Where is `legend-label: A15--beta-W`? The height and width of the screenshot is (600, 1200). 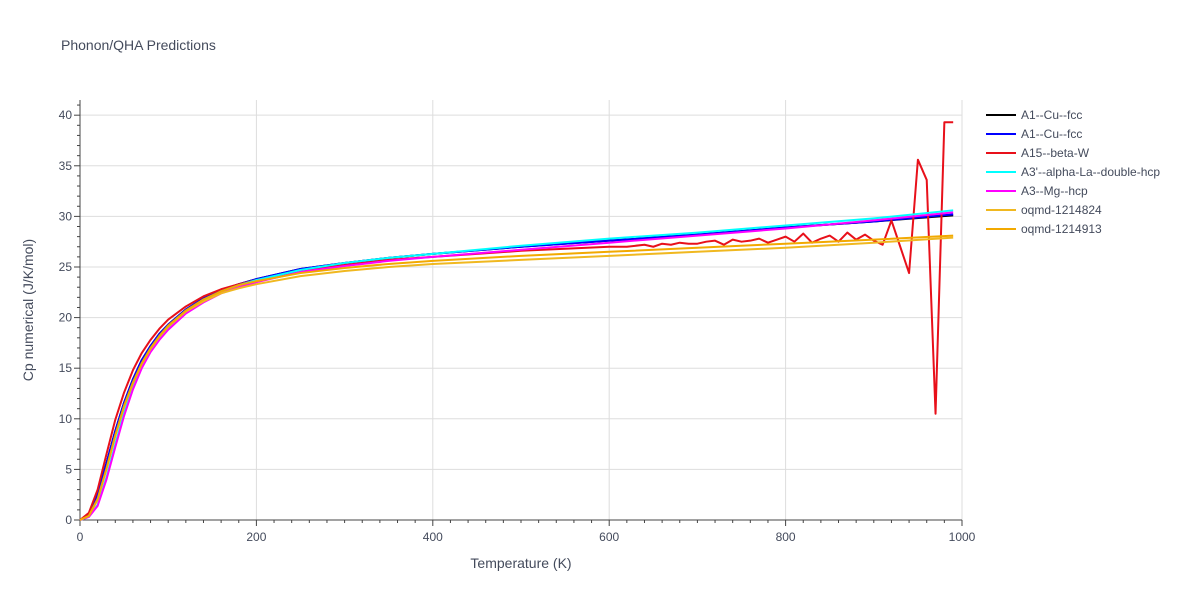
legend-label: A15--beta-W is located at coordinates (1055, 153).